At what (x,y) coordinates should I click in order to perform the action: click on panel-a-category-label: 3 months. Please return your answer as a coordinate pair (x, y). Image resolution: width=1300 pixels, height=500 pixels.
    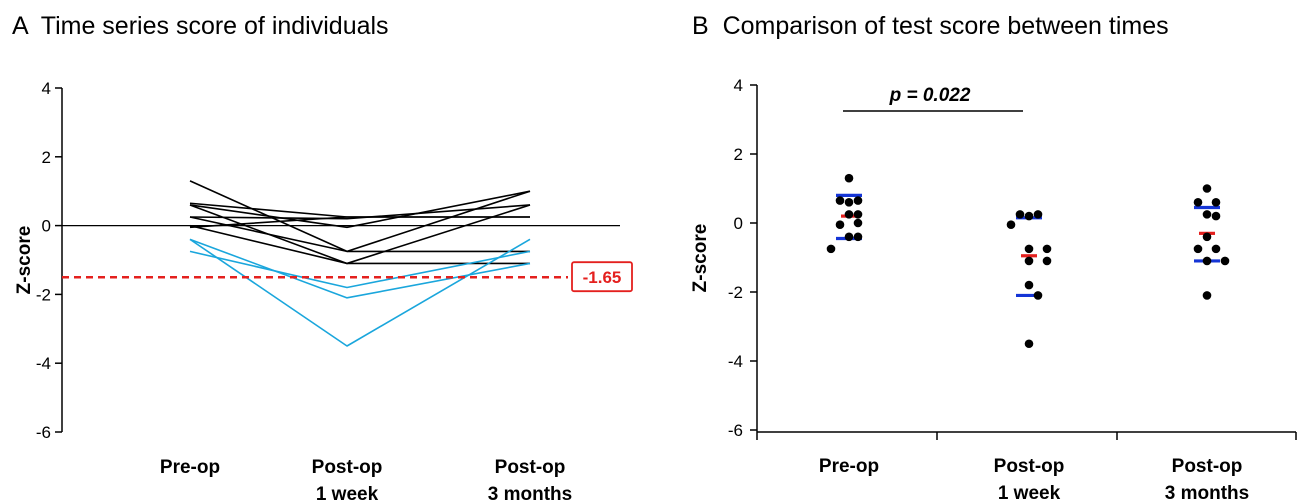
    Looking at the image, I should click on (530, 492).